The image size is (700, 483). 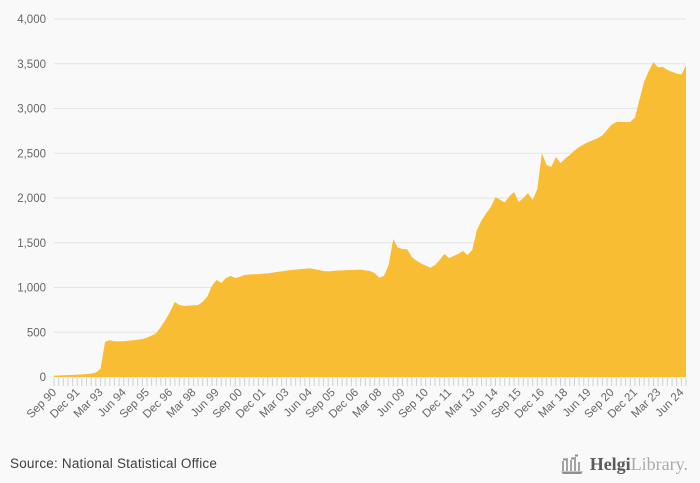 What do you see at coordinates (31, 20) in the screenshot?
I see `y-axis-tick-label: 4,000` at bounding box center [31, 20].